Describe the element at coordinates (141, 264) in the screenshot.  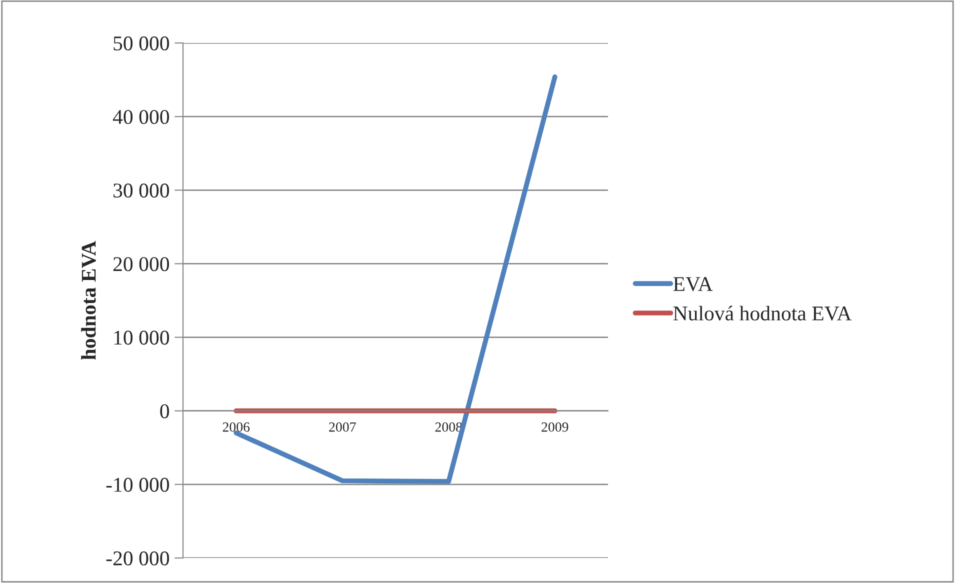
I see `y-tick-label: 20 000` at that location.